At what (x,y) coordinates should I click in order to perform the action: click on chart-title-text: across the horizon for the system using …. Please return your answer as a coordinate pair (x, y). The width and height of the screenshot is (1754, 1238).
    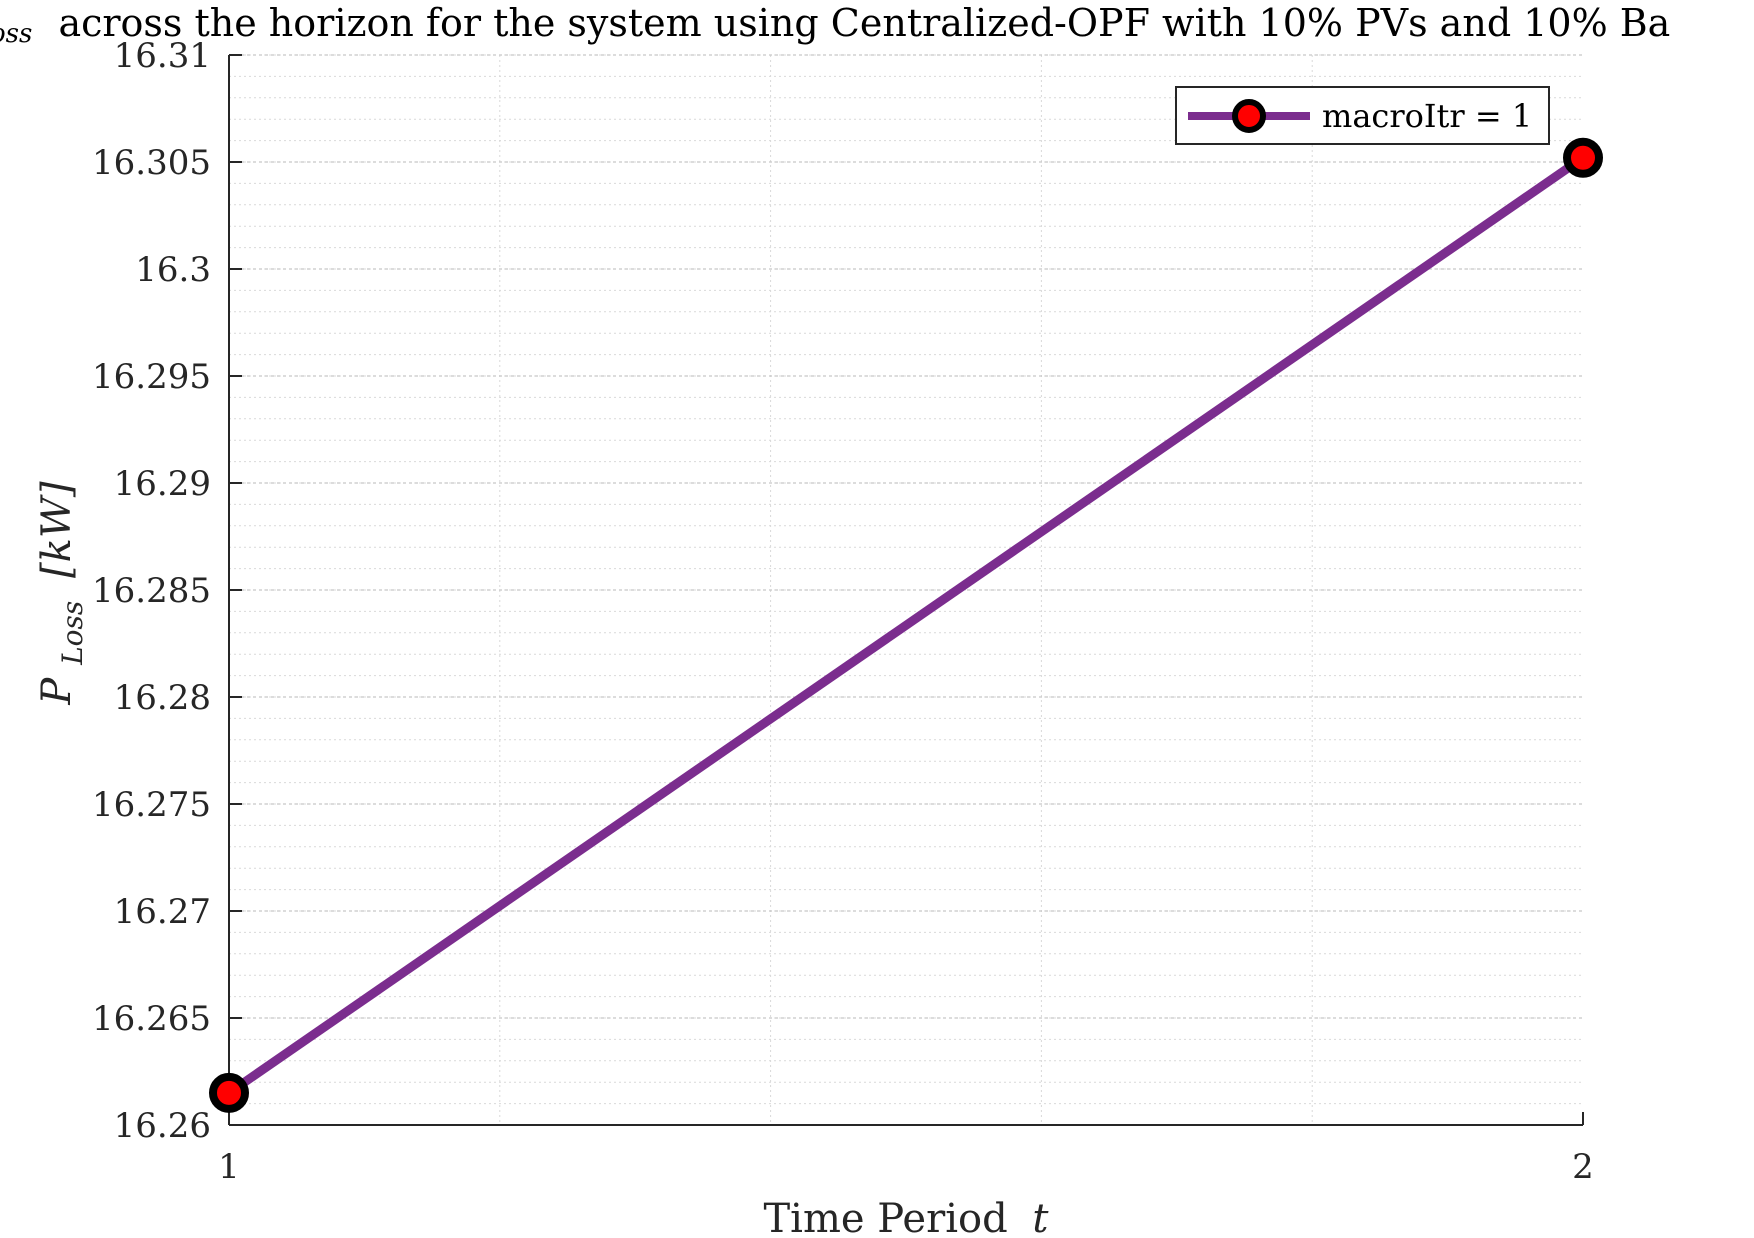
    Looking at the image, I should click on (864, 23).